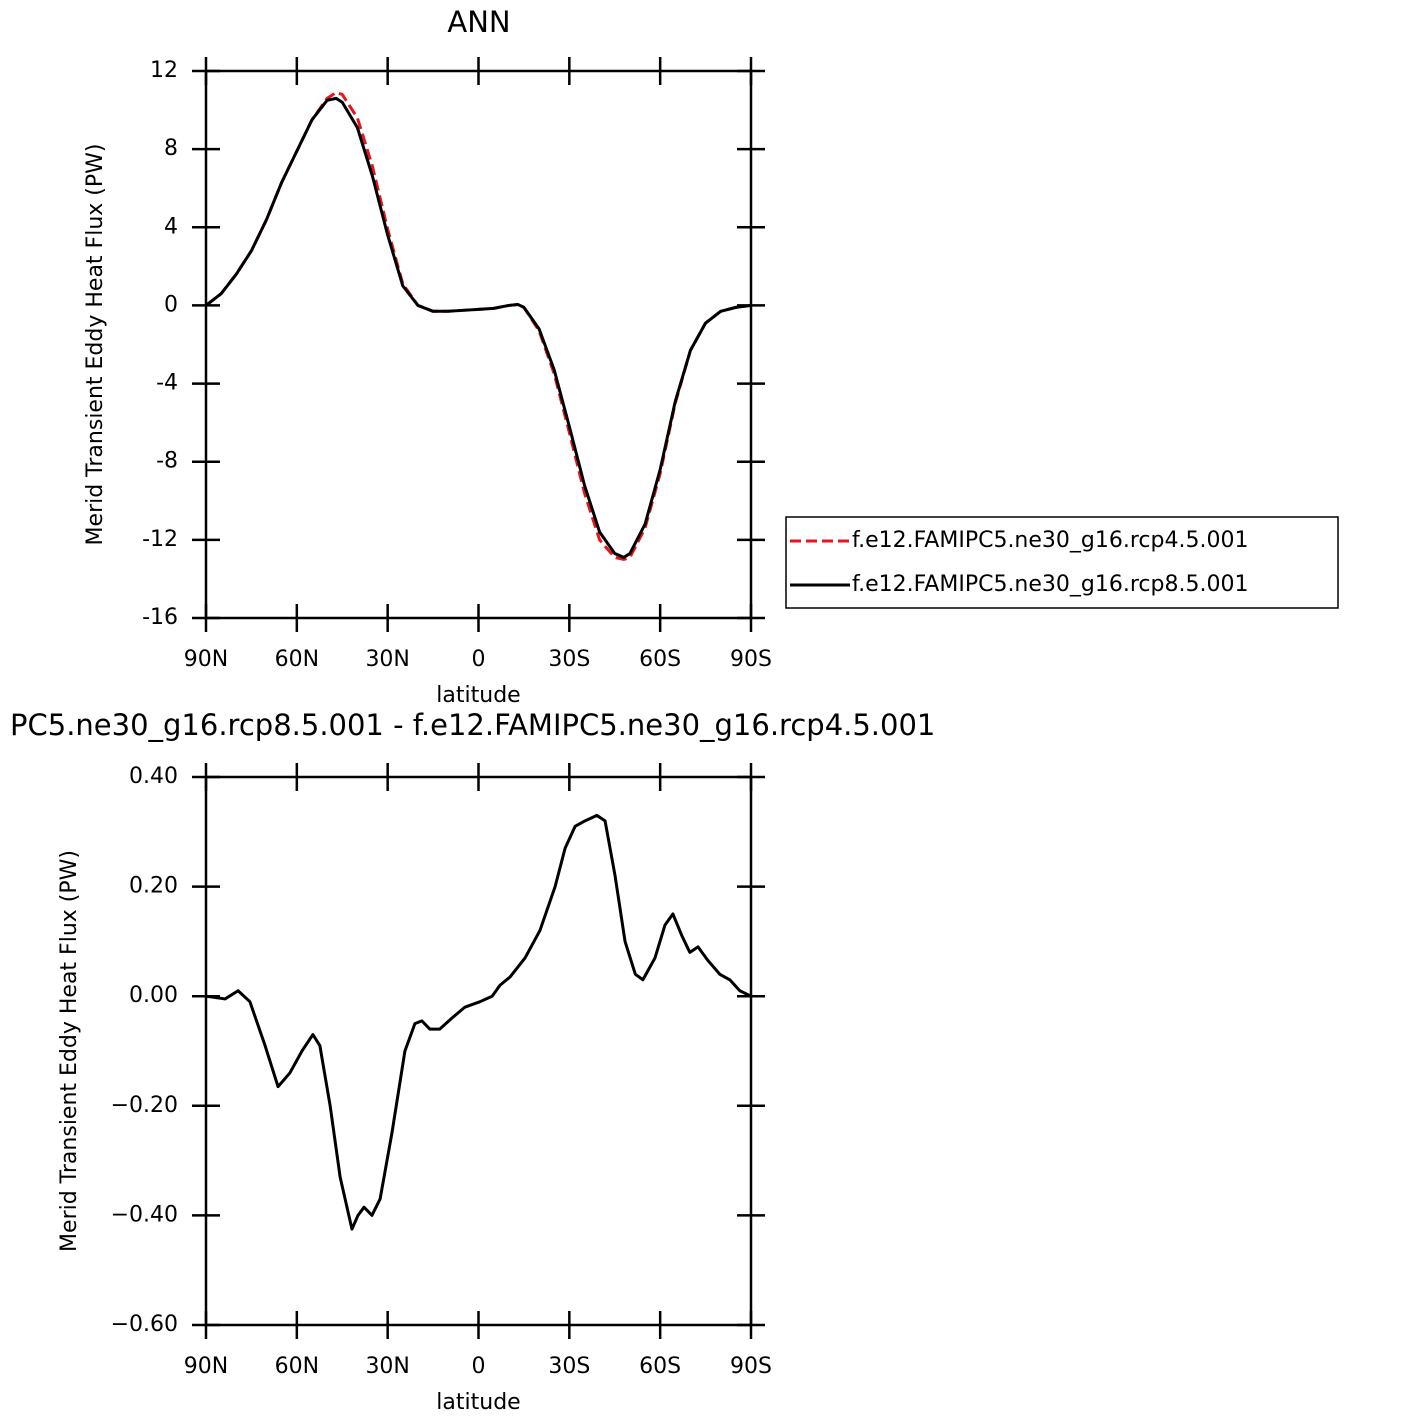 Image resolution: width=1422 pixels, height=1424 pixels. What do you see at coordinates (144, 1214) in the screenshot?
I see `y-tick-label: −0.40` at bounding box center [144, 1214].